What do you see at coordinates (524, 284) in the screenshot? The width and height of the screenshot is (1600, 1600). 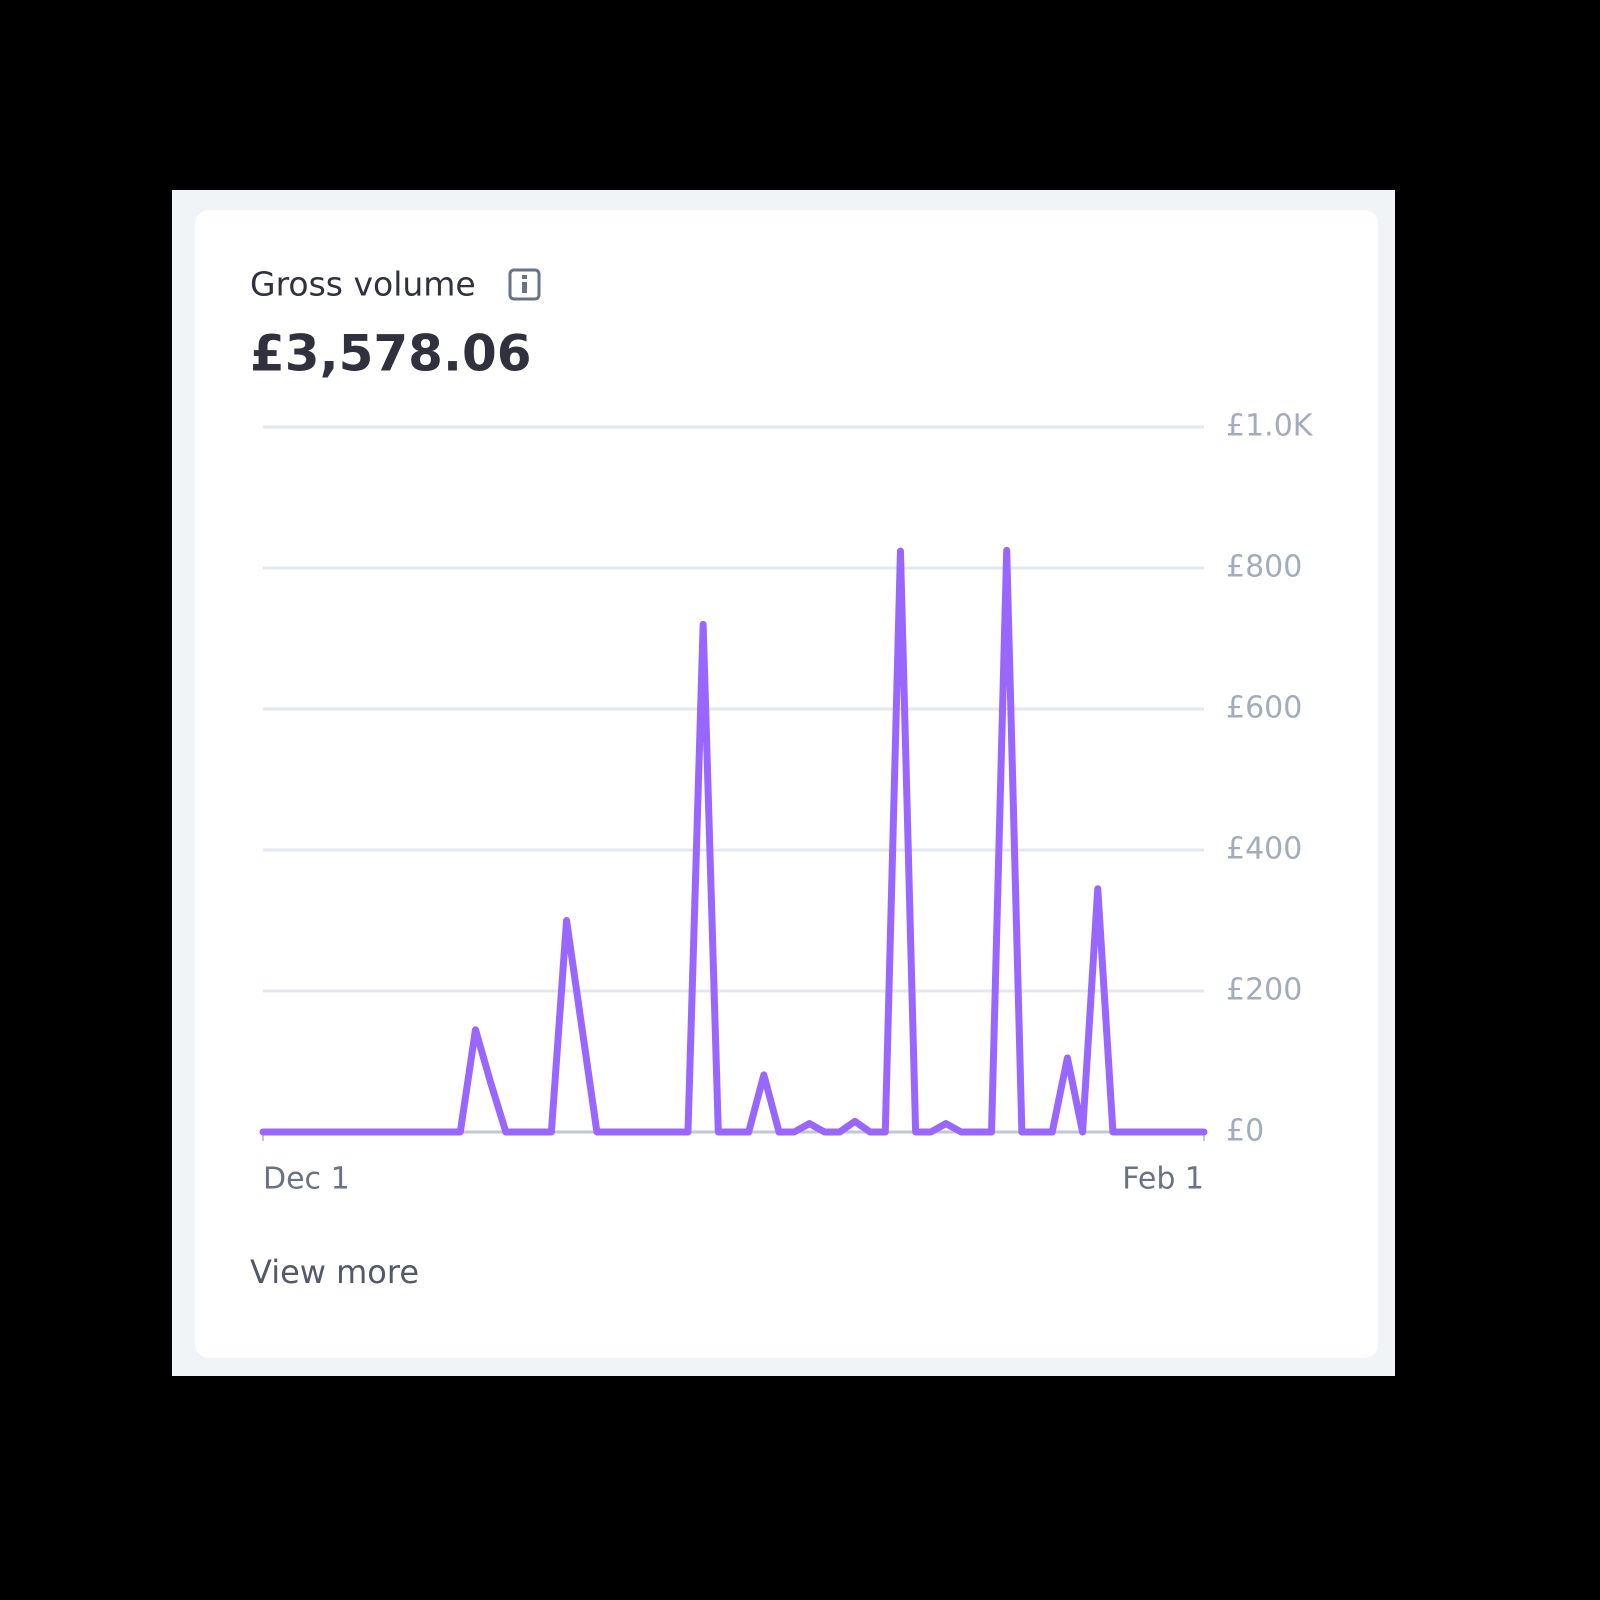 I see `info-icon` at bounding box center [524, 284].